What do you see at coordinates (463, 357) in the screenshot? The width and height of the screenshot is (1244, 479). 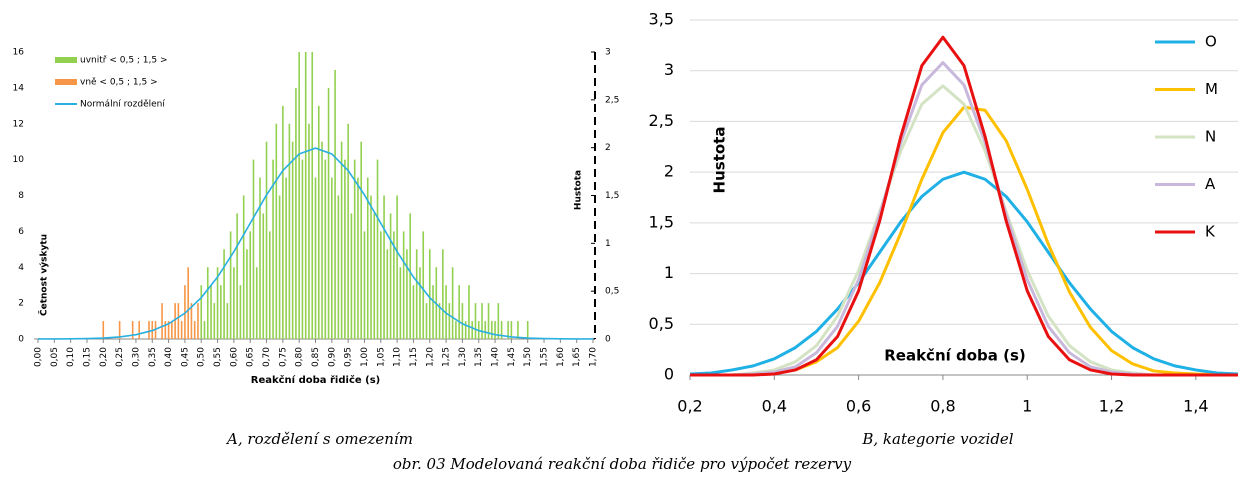 I see `x-tick-label: 1,30` at bounding box center [463, 357].